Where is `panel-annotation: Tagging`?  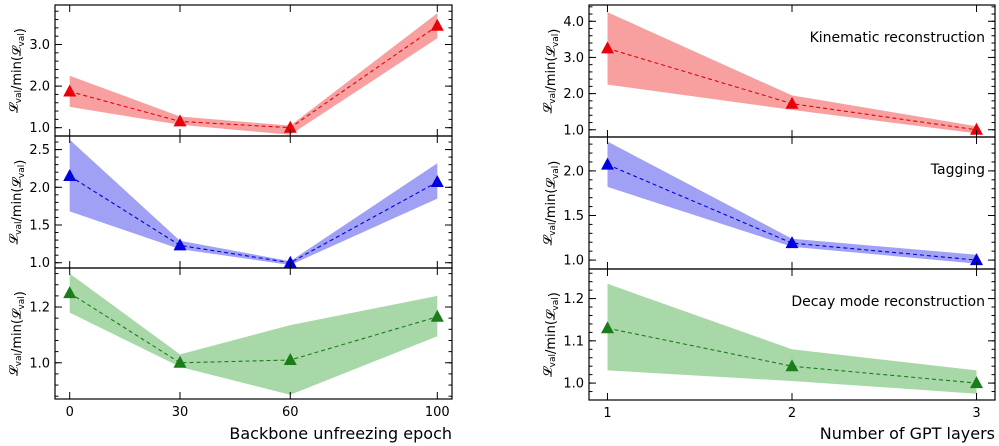 panel-annotation: Tagging is located at coordinates (957, 170).